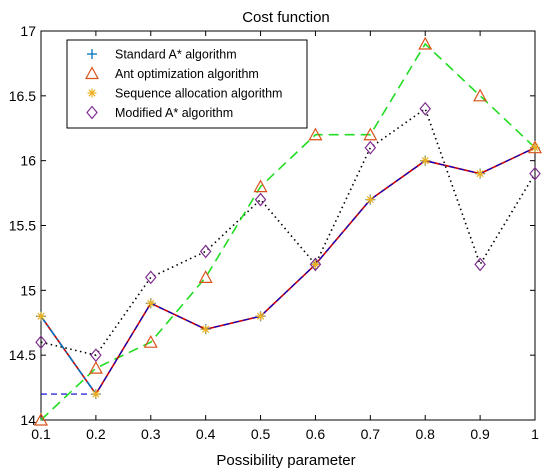 This screenshot has width=550, height=474. I want to click on x-tick-label: 0.8, so click(425, 434).